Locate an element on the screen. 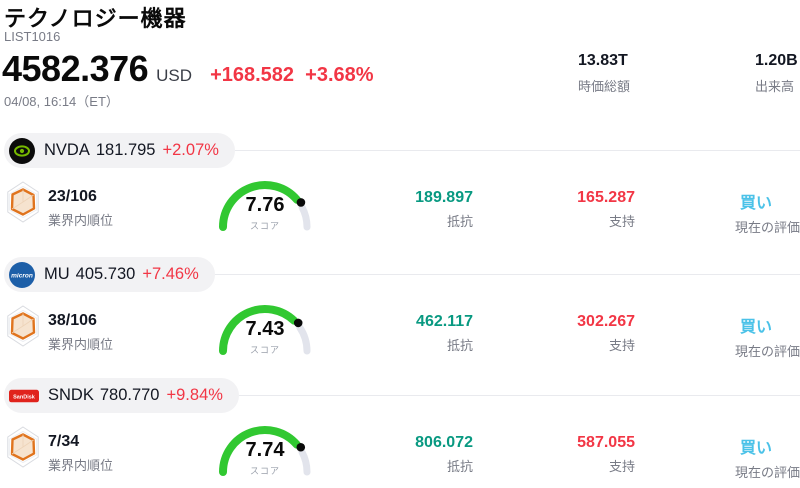 This screenshot has width=800, height=488. currency-label: USD is located at coordinates (174, 75).